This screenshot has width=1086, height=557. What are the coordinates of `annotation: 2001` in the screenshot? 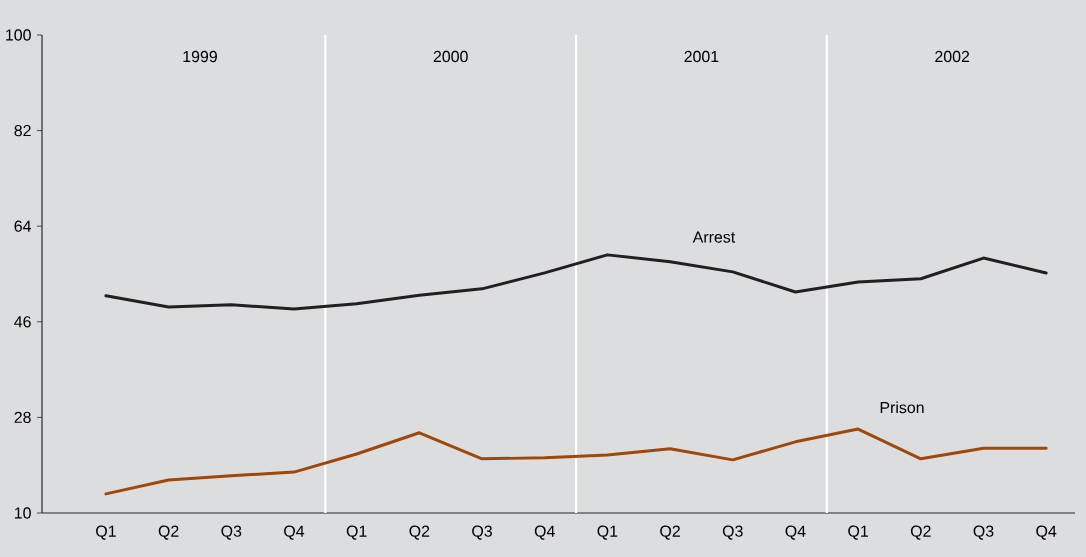 It's located at (701, 56).